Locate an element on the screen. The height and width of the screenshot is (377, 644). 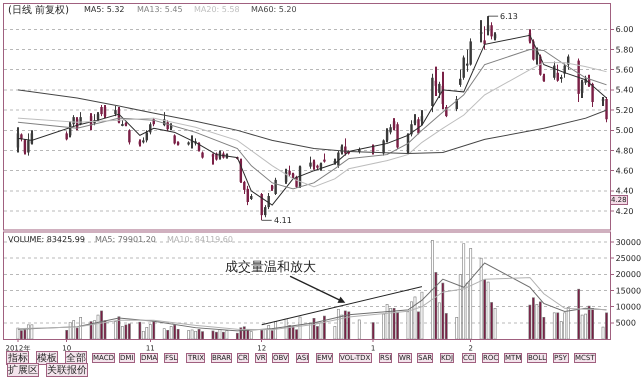
y-tick-label: 30000 is located at coordinates (629, 242).